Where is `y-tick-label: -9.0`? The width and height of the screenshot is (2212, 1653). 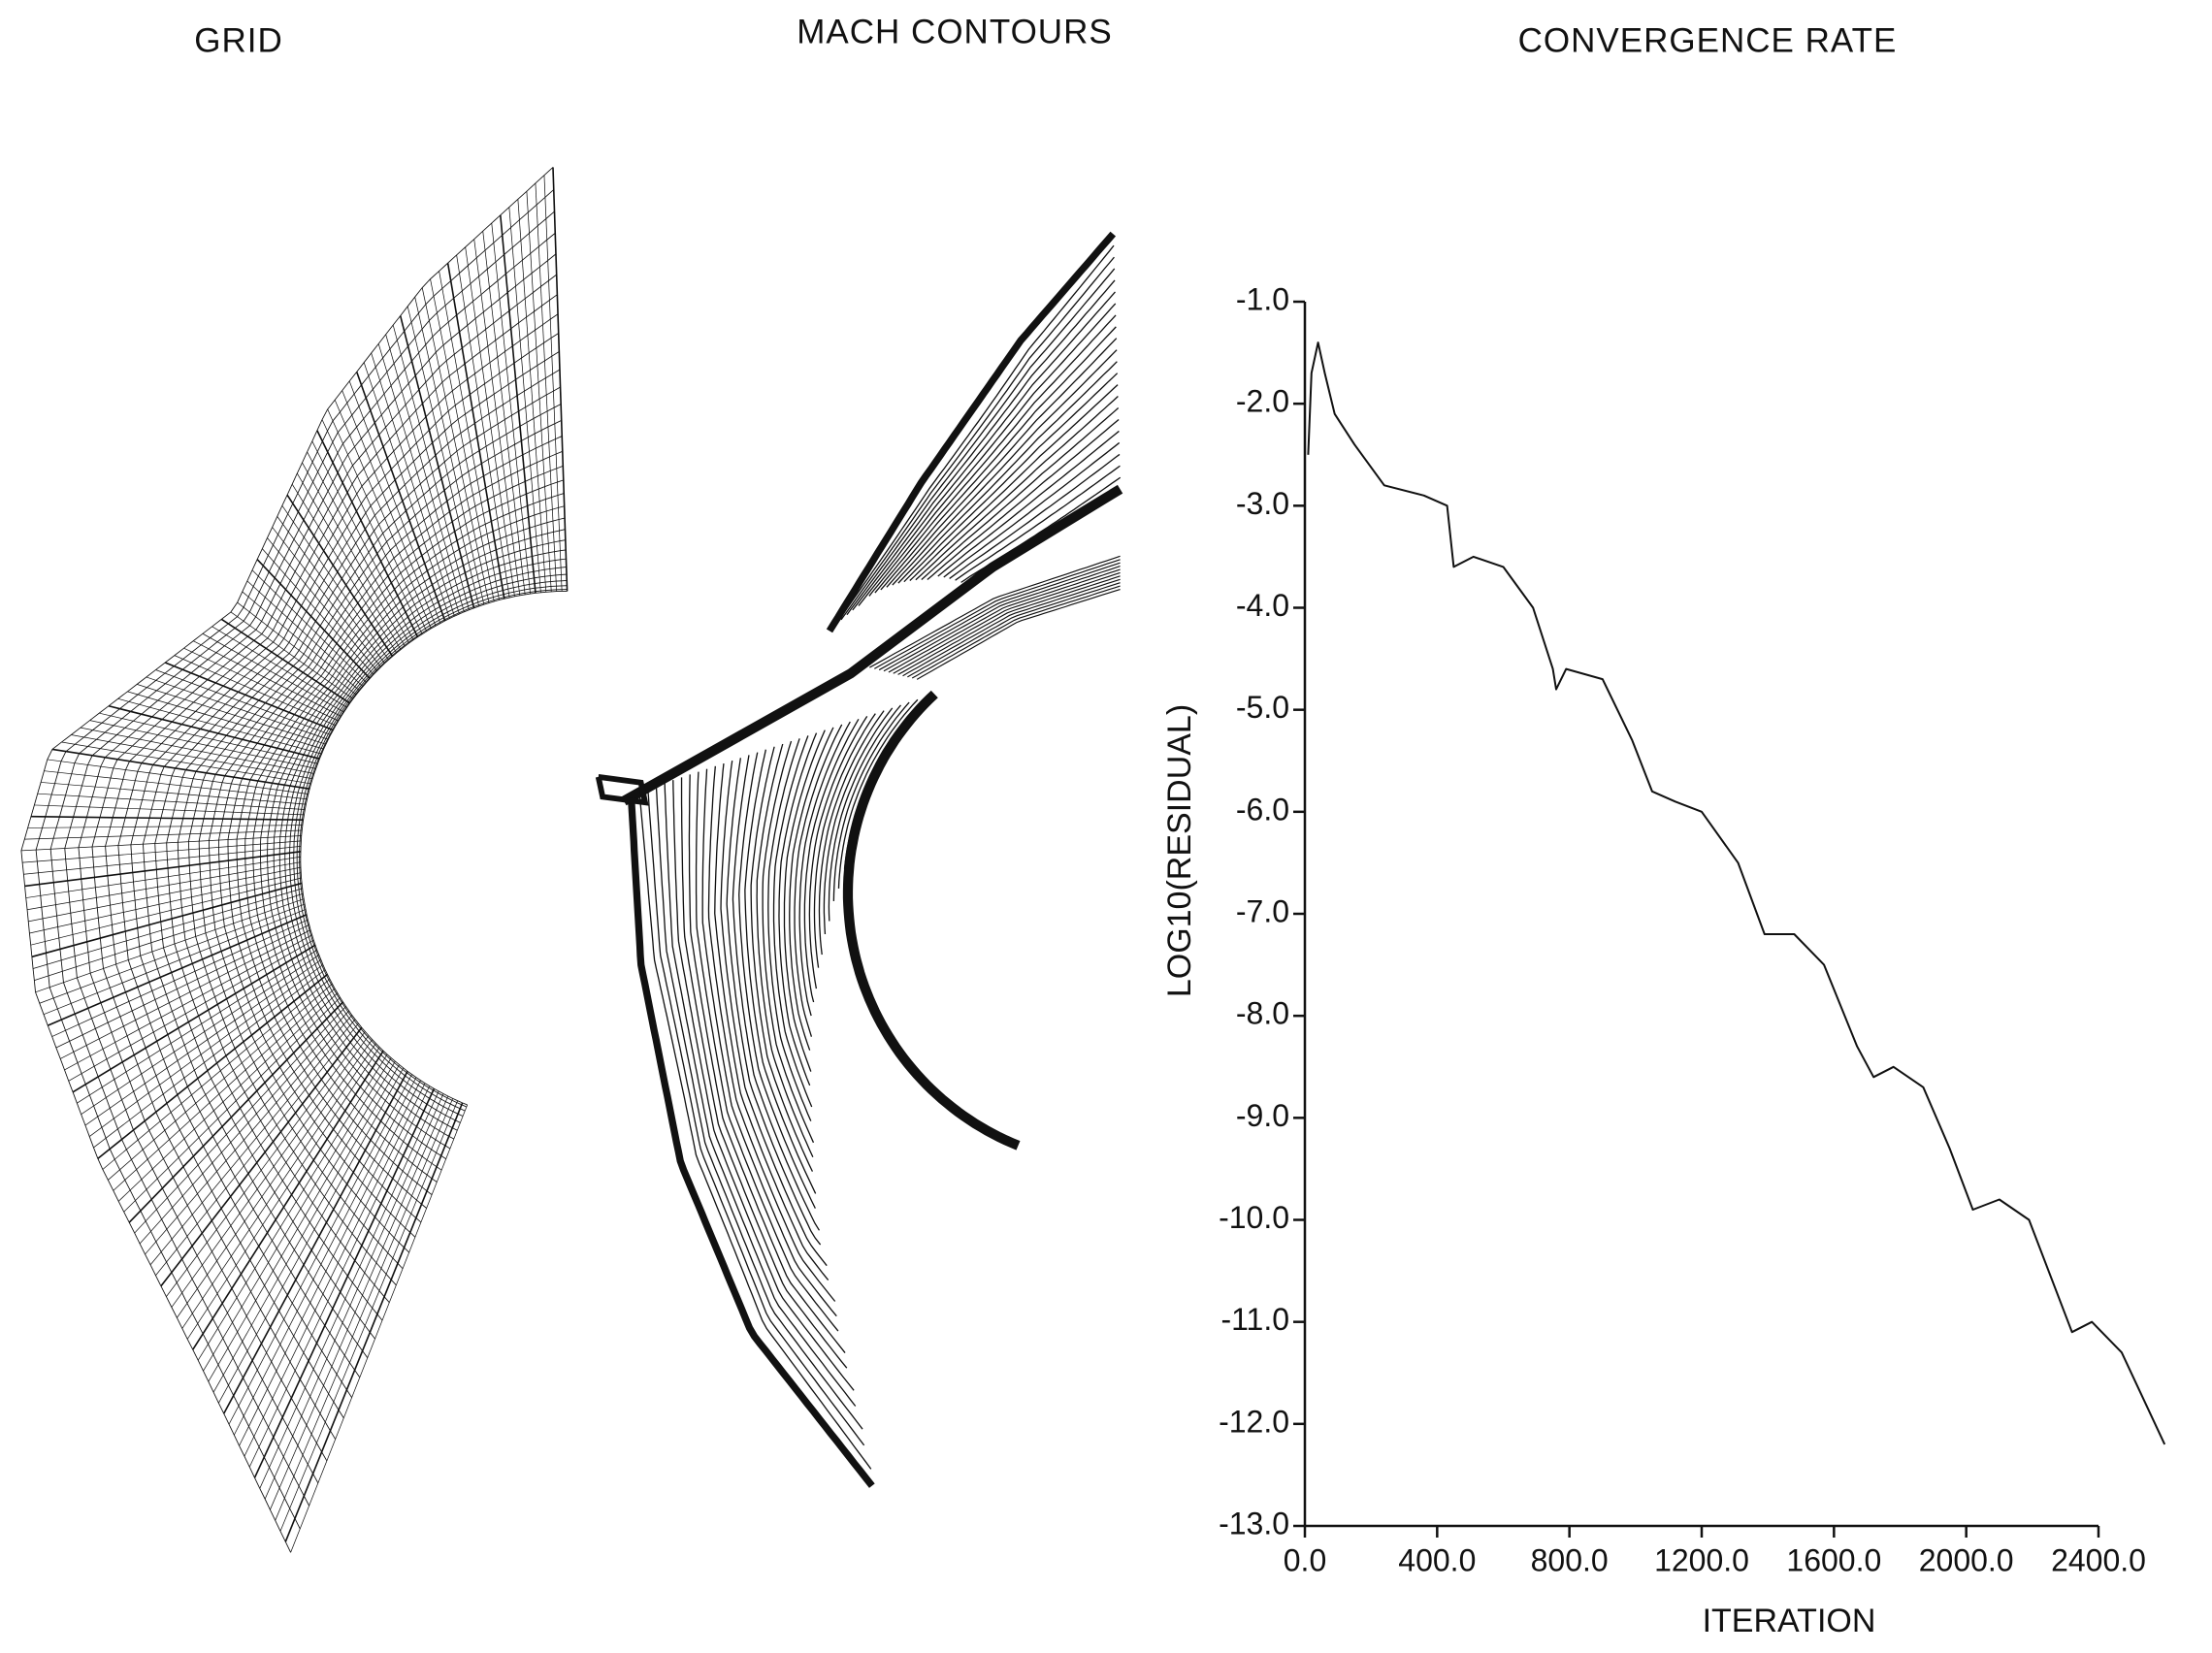 y-tick-label: -9.0 is located at coordinates (1263, 1116).